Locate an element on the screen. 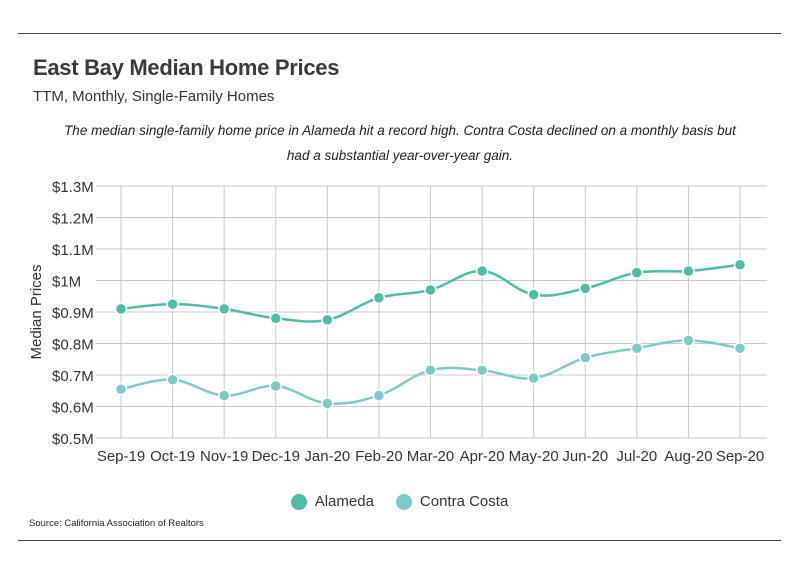  legend-label-alameda: Alameda is located at coordinates (344, 501).